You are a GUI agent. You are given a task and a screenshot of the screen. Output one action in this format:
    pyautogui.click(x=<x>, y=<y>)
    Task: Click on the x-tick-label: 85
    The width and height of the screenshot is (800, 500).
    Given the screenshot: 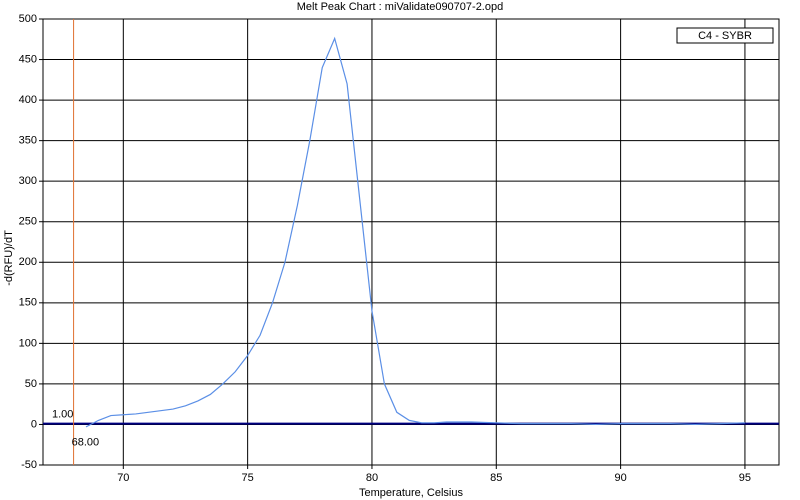 What is the action you would take?
    pyautogui.click(x=496, y=478)
    